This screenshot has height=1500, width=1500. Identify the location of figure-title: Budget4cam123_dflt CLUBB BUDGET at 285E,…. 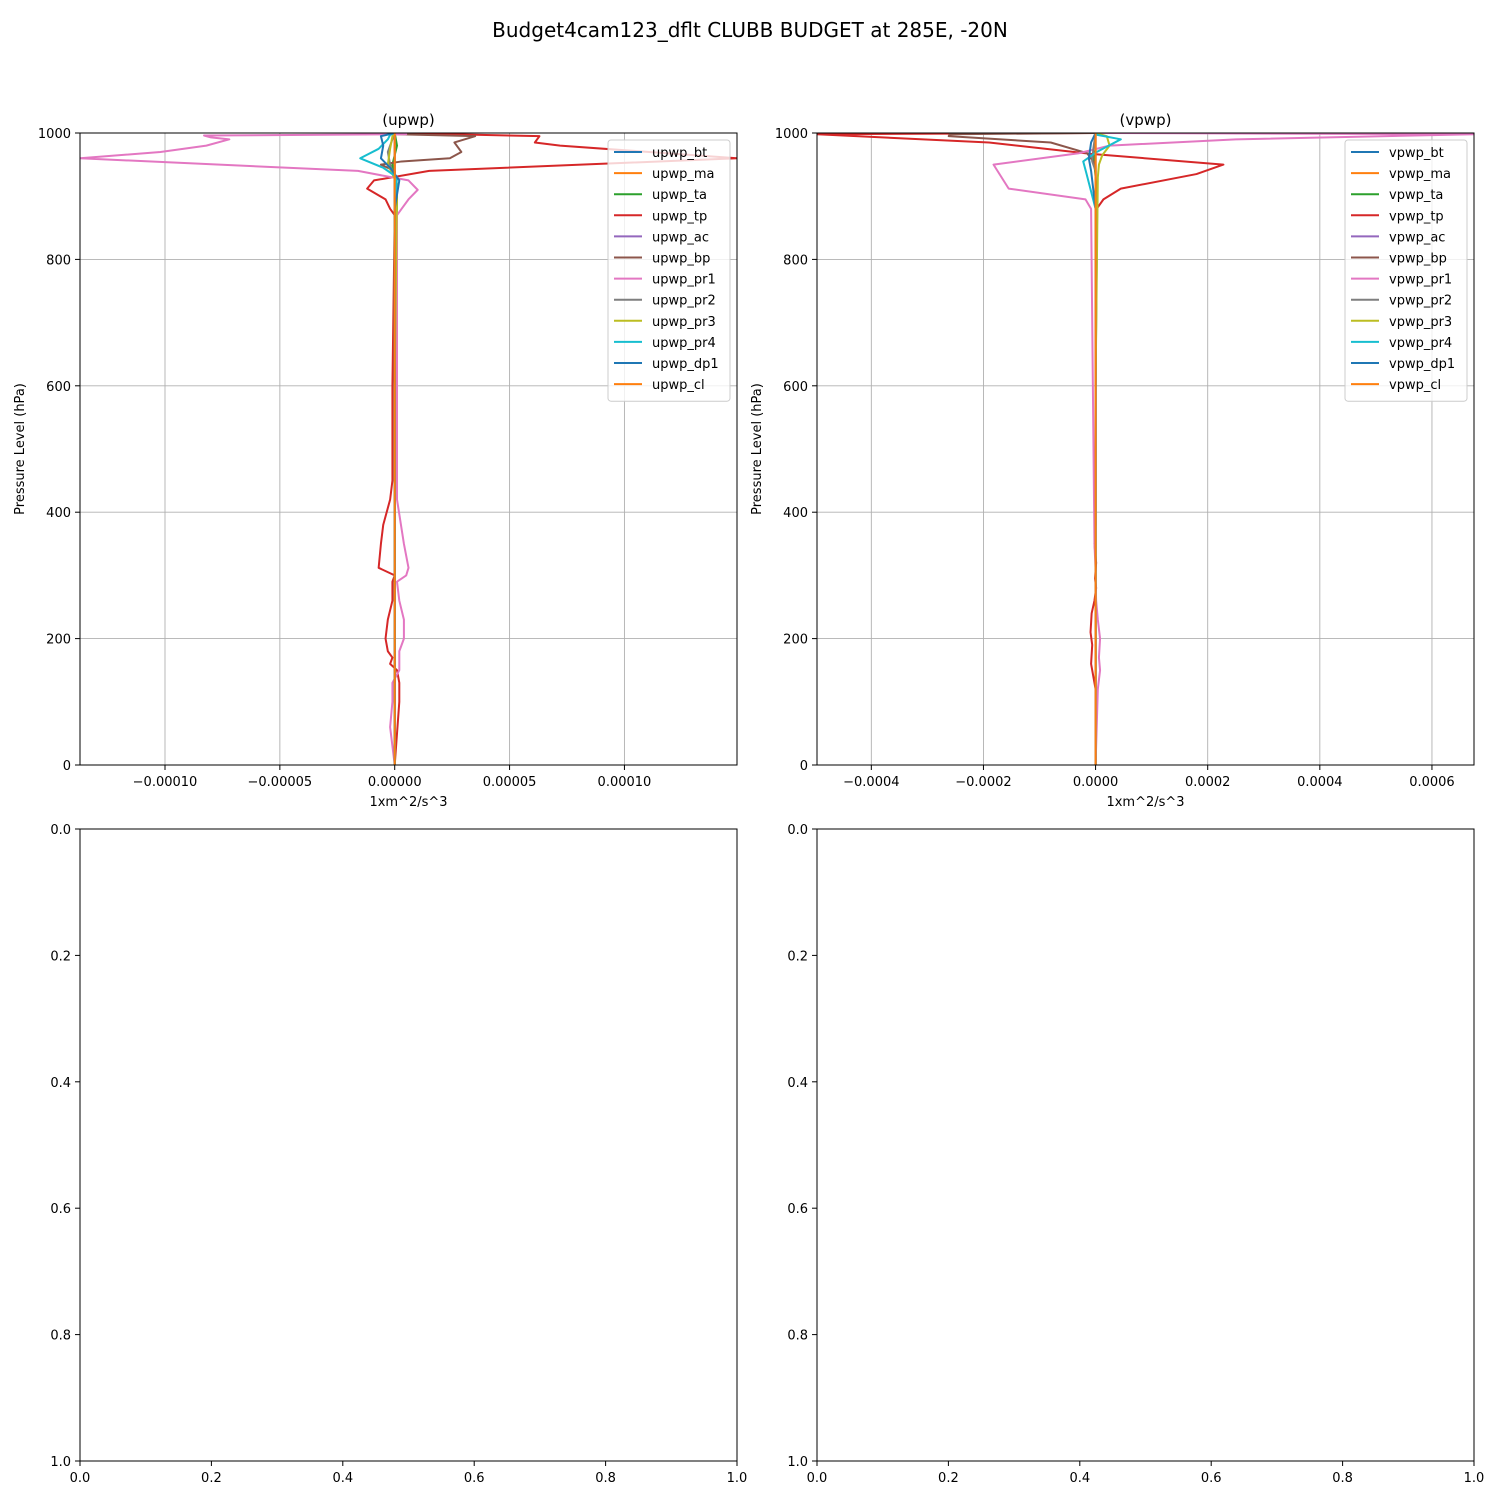
(750, 30).